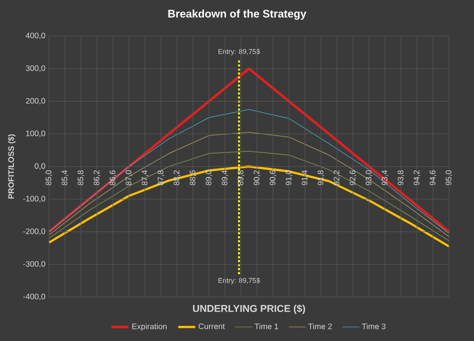 This screenshot has width=474, height=341. What do you see at coordinates (249, 309) in the screenshot?
I see `x-axis-title: UNDERLYING PRICE ($)` at bounding box center [249, 309].